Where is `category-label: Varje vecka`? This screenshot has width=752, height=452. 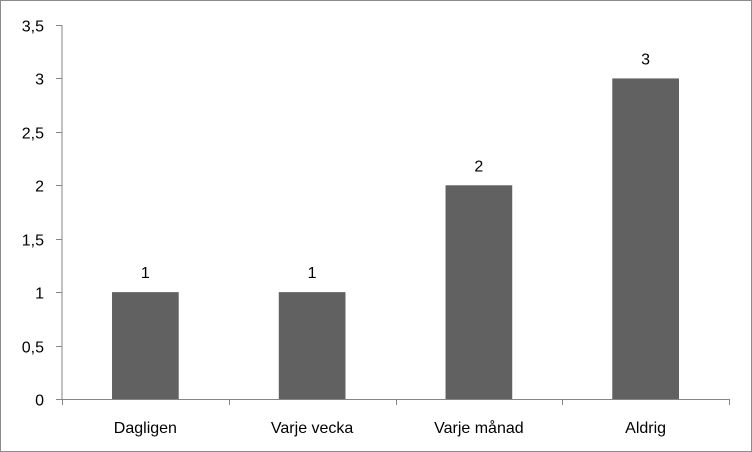
category-label: Varje vecka is located at coordinates (312, 428).